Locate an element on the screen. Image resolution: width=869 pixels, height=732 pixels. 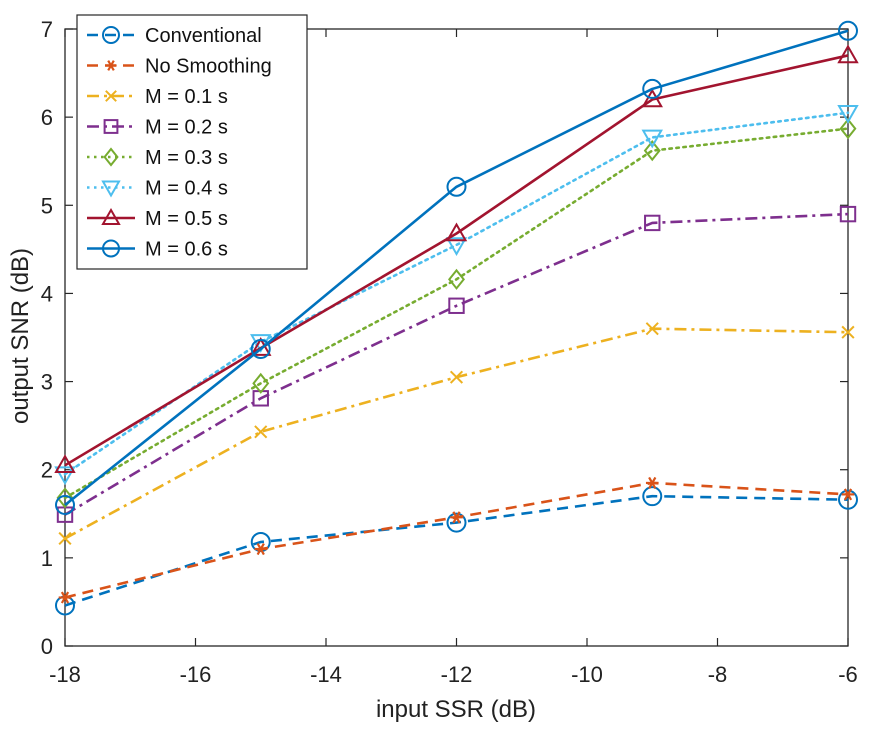
legend-label: M = 0.5 s is located at coordinates (186, 219).